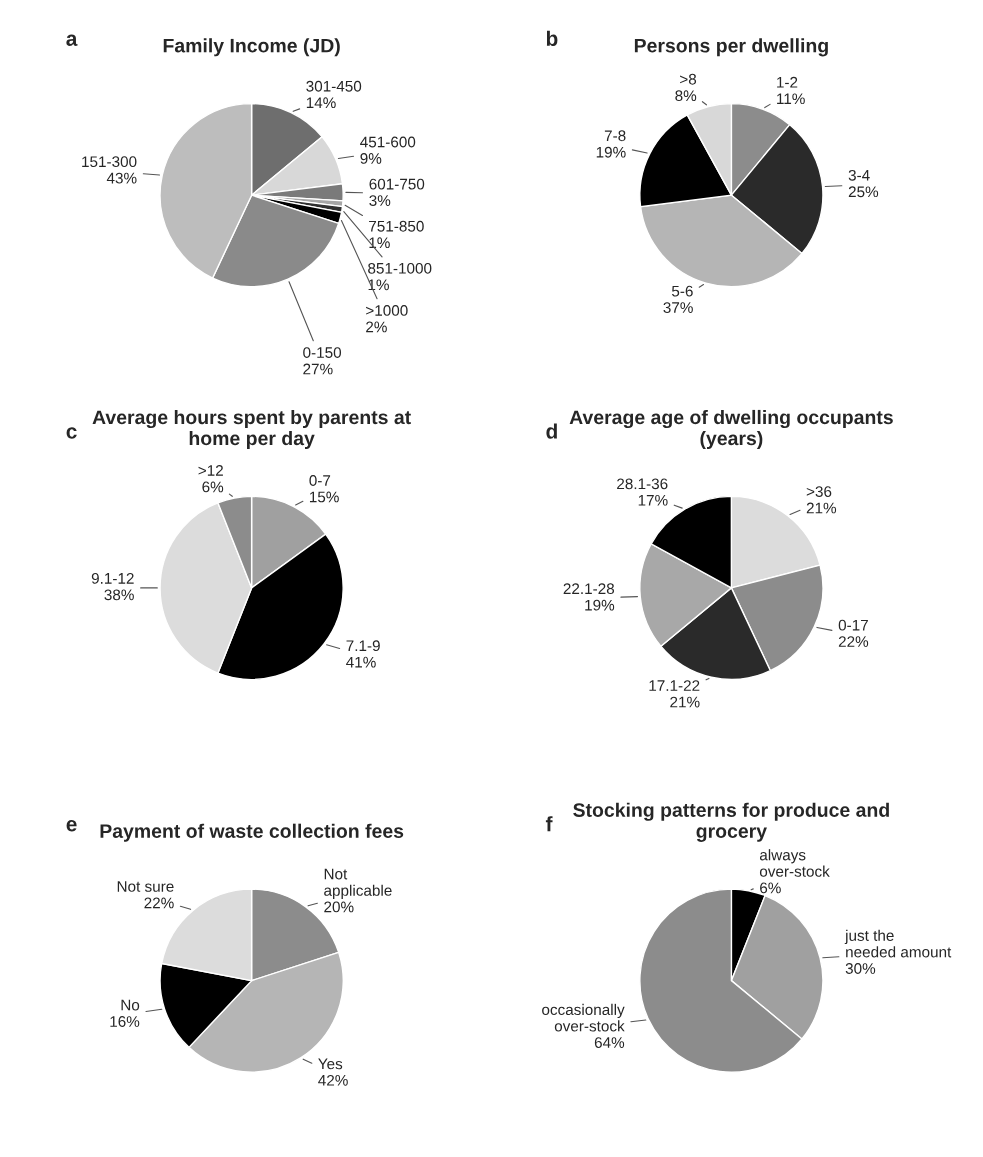 The image size is (983, 1157). Describe the element at coordinates (860, 968) in the screenshot. I see `data-label: 30%` at that location.